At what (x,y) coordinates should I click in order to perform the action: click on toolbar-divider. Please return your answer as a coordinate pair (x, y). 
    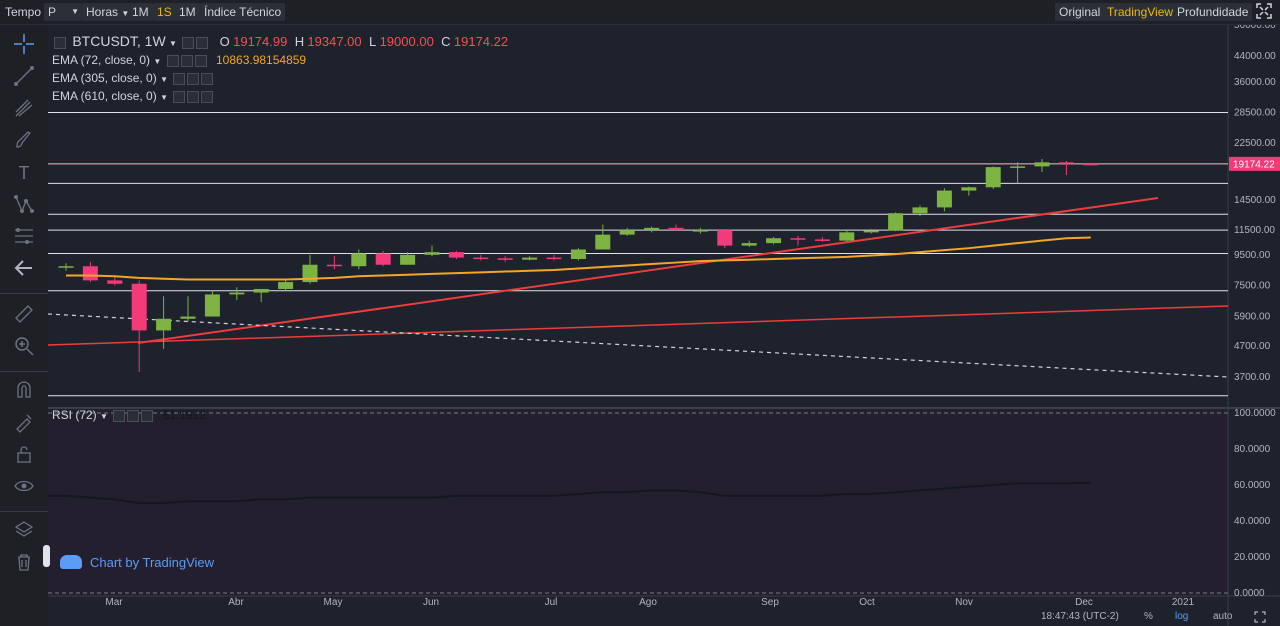
    Looking at the image, I should click on (24, 371).